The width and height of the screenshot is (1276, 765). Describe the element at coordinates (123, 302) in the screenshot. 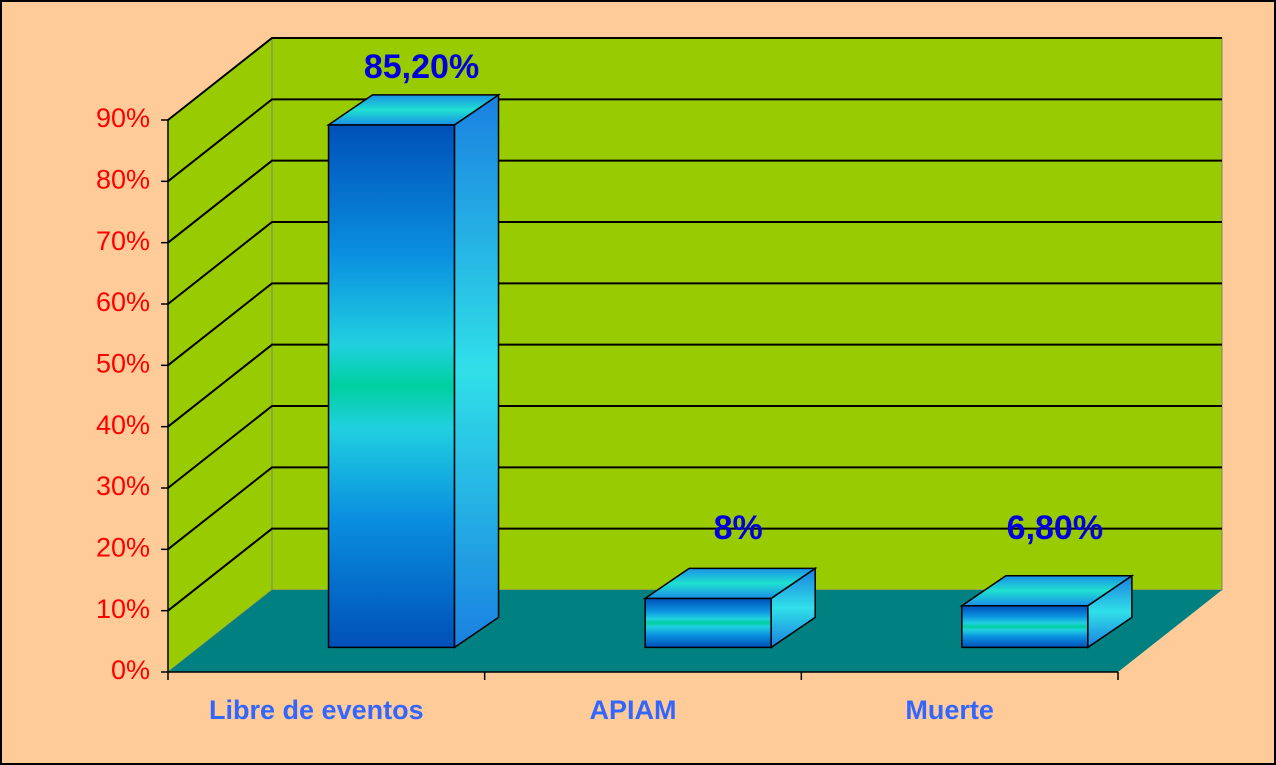

I see `y-tick-label: 60%` at that location.